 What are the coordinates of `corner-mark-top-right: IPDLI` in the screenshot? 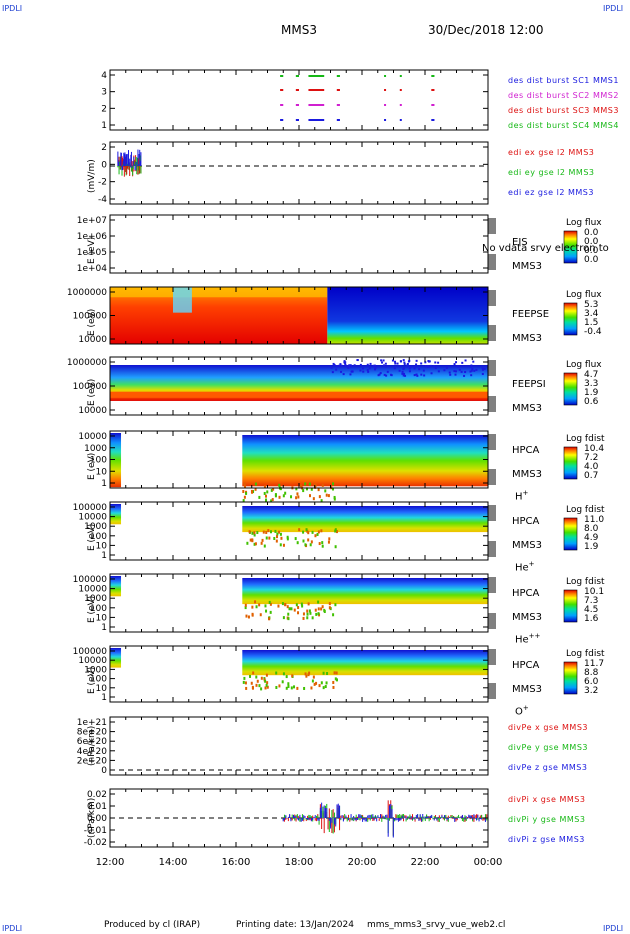 It's located at (613, 8).